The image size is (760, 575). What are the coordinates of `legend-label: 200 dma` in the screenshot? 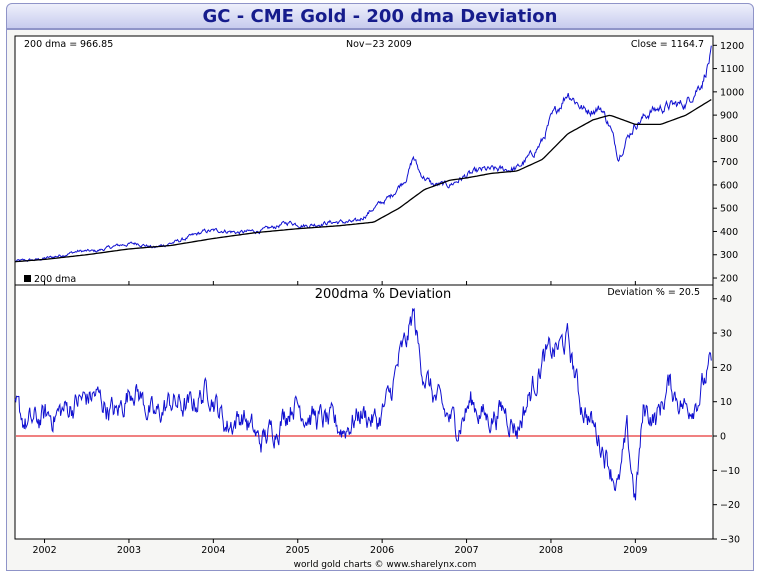 It's located at (55, 279).